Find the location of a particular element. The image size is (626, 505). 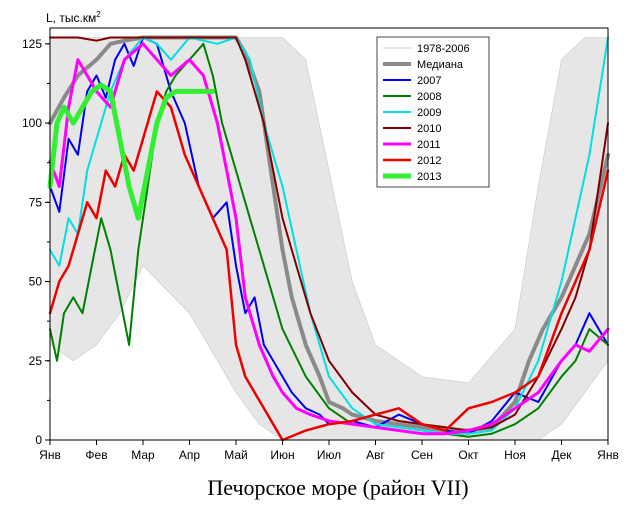

x-tick-label: Апр is located at coordinates (190, 455).